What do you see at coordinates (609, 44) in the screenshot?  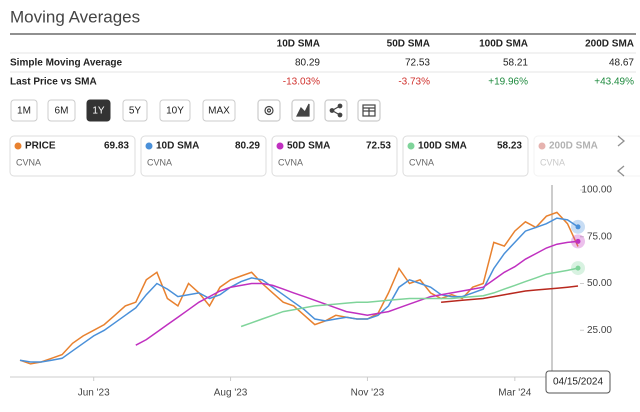 I see `column-header: 200D SMA` at bounding box center [609, 44].